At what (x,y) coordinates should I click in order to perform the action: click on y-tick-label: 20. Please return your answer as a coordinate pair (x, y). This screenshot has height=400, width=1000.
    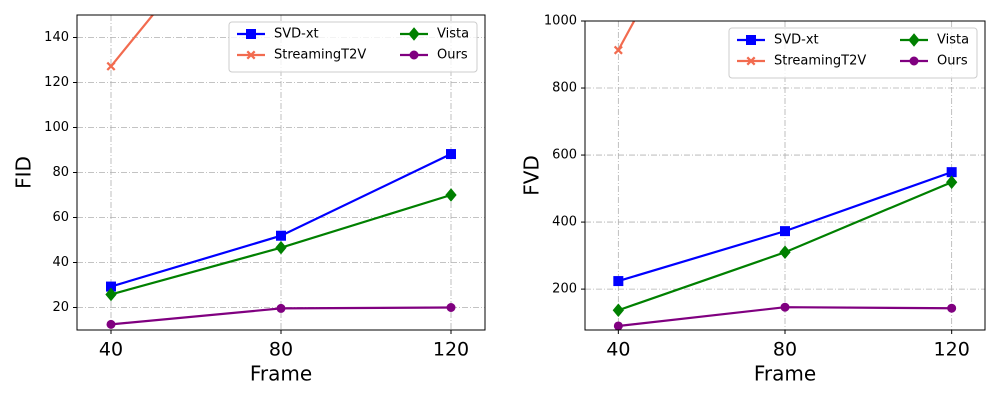
    Looking at the image, I should click on (60, 307).